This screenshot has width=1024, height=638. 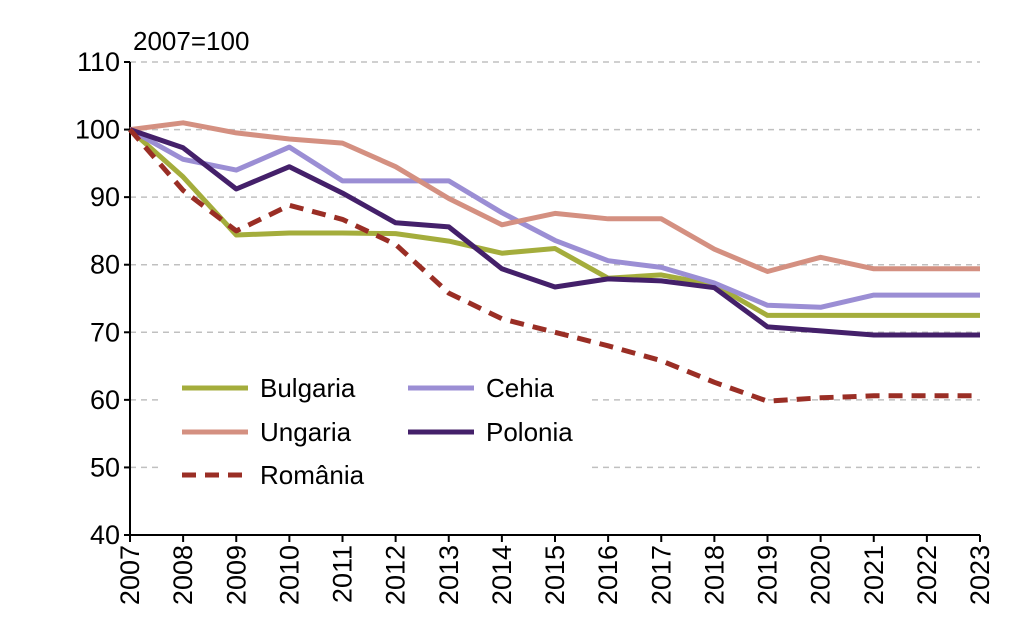 What do you see at coordinates (105, 332) in the screenshot?
I see `y-tick-label-70: 70` at bounding box center [105, 332].